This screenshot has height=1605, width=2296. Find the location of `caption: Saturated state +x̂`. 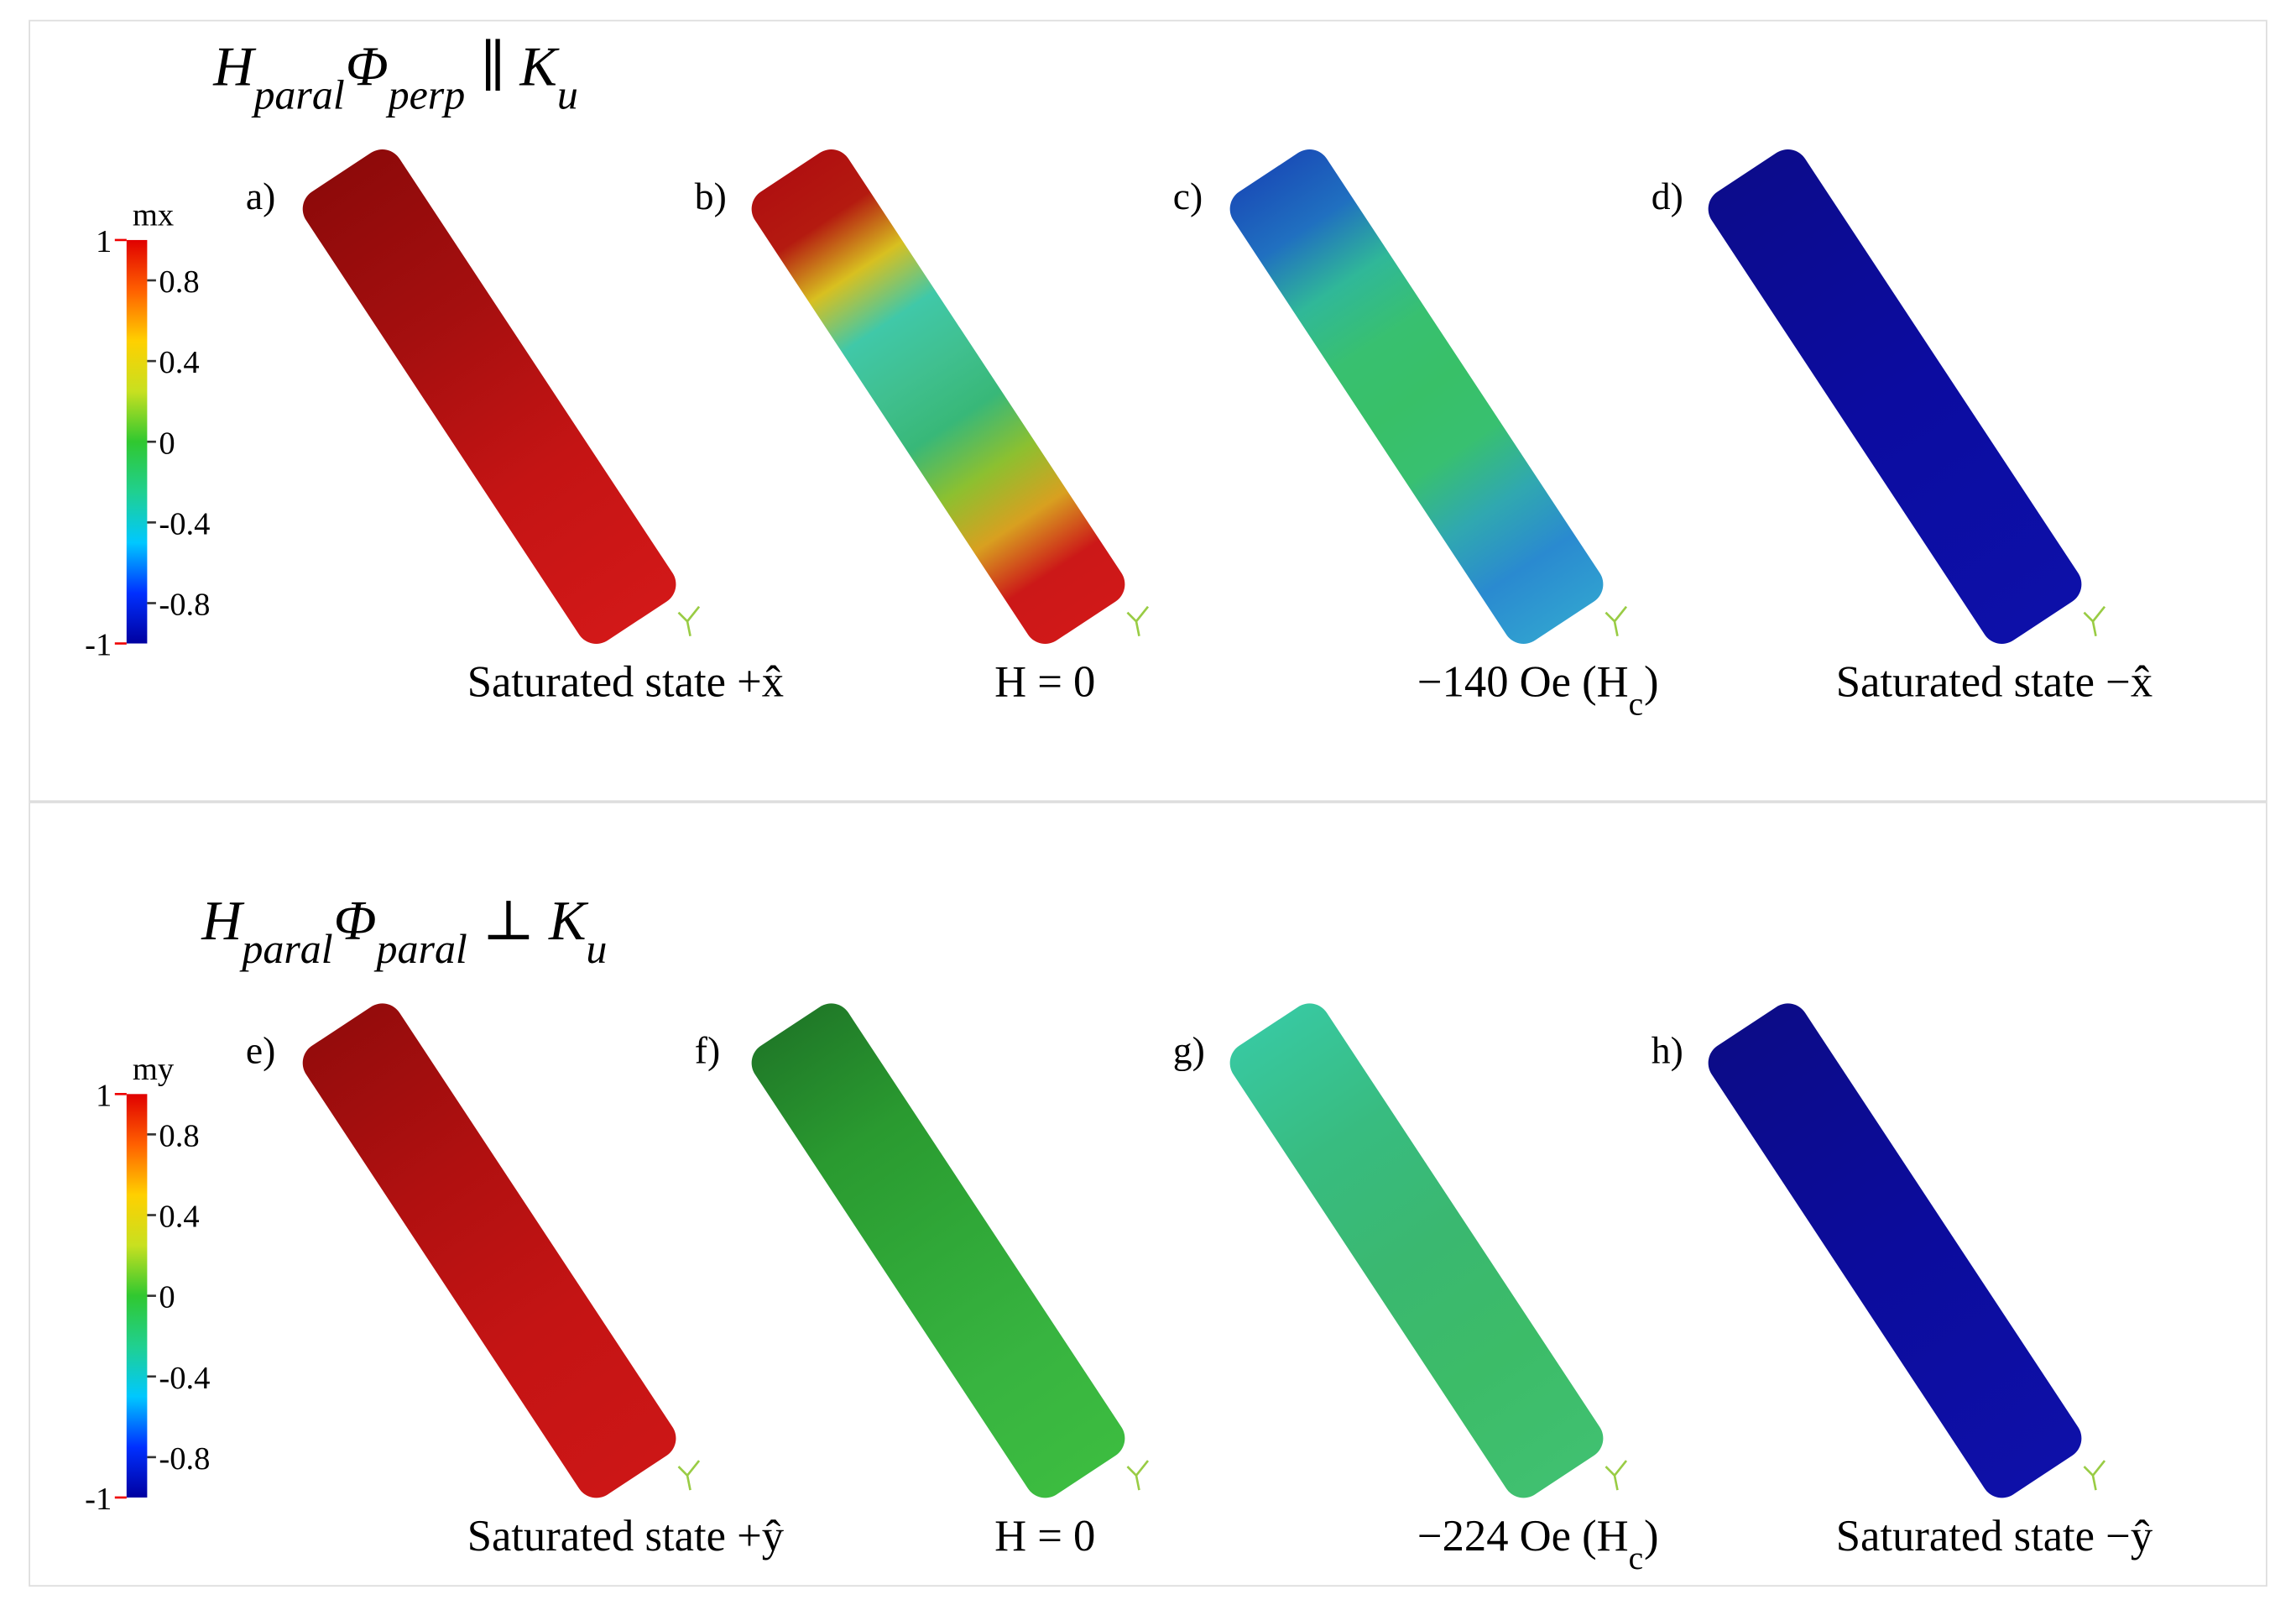

caption: Saturated state +x̂ is located at coordinates (625, 682).